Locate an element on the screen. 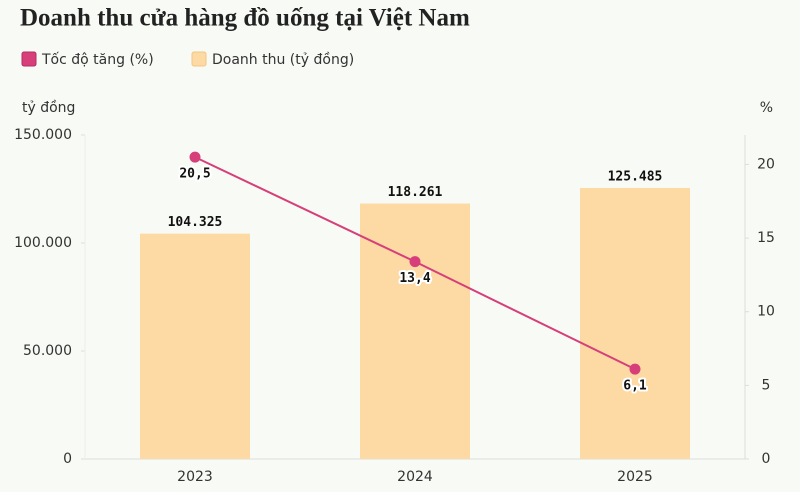 This screenshot has width=800, height=492. data-label: 13,4 is located at coordinates (414, 278).